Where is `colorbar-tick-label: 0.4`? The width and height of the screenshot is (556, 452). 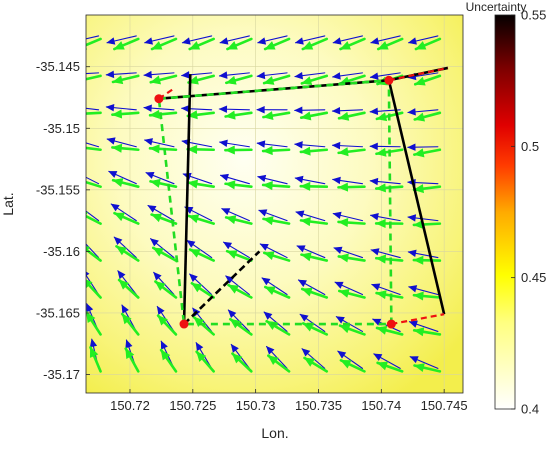 colorbar-tick-label: 0.4 is located at coordinates (530, 409).